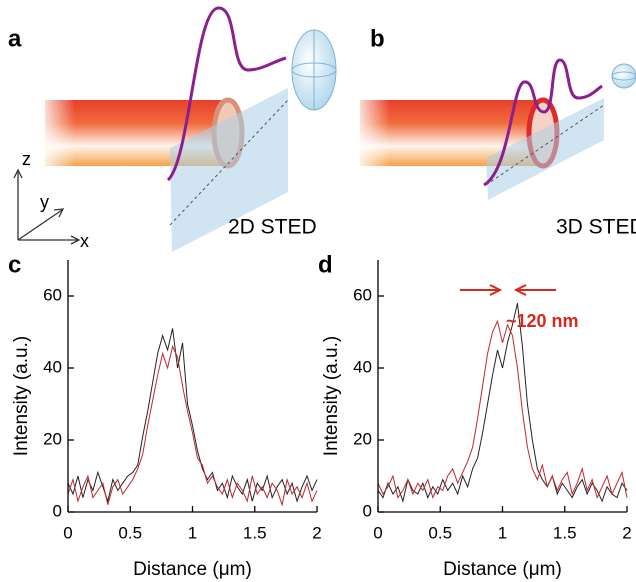  I want to click on annotation: ~120 nm, so click(542, 321).